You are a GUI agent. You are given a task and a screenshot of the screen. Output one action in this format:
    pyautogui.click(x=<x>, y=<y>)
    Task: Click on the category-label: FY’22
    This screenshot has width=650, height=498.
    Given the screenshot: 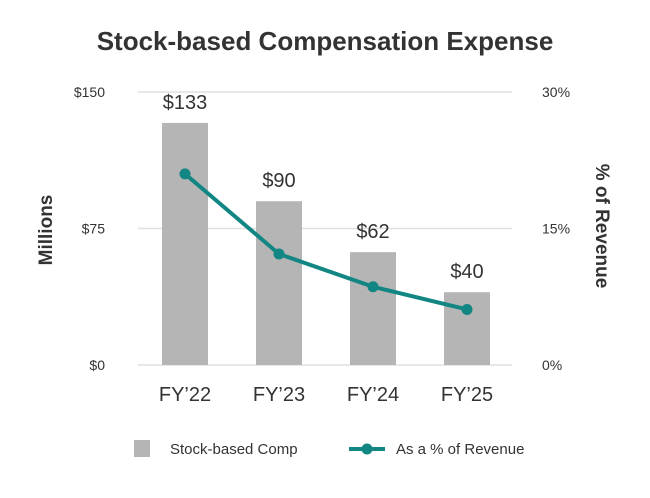 What is the action you would take?
    pyautogui.click(x=185, y=395)
    